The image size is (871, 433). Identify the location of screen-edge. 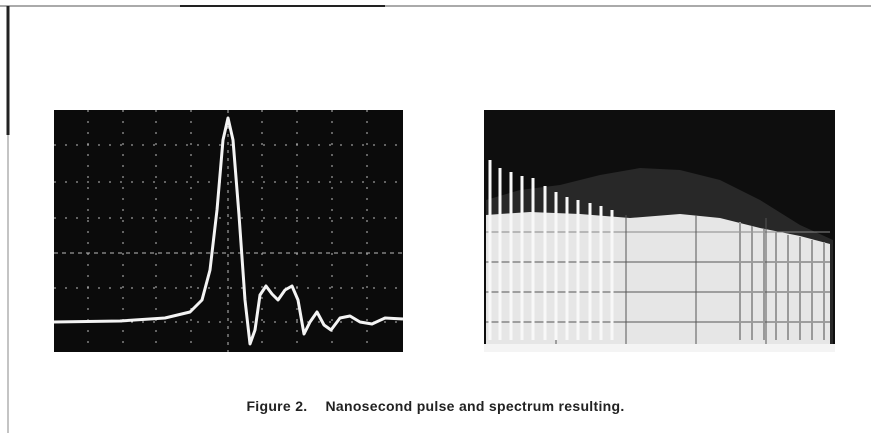
(659, 348).